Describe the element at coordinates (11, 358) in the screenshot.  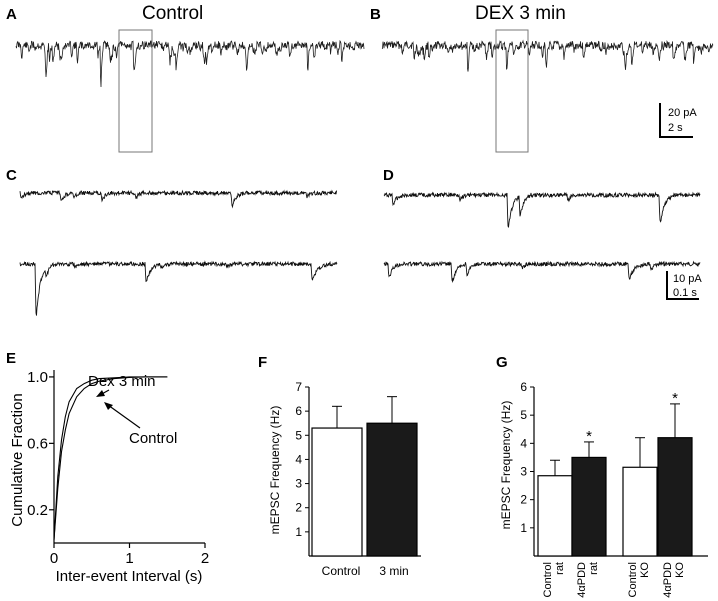
I see `panel-label-e: E` at that location.